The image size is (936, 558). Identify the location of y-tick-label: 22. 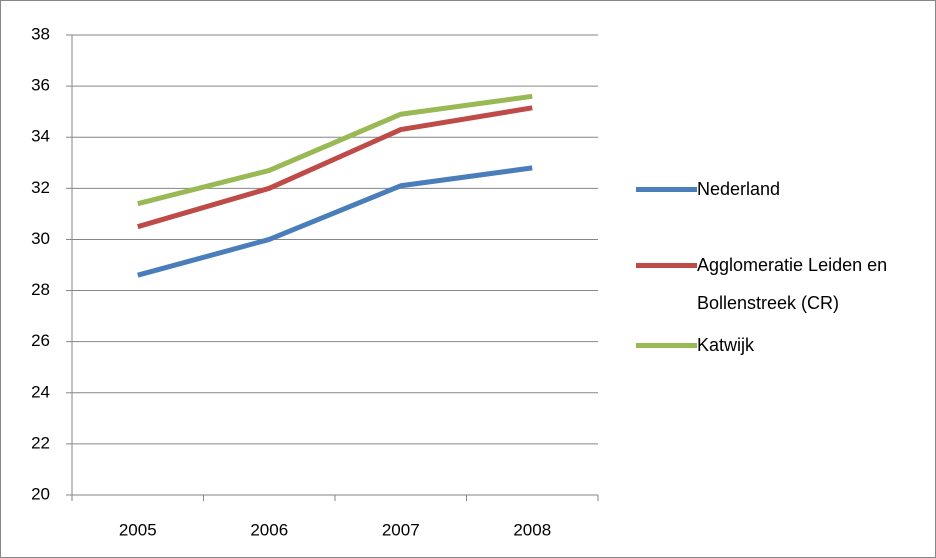
(40, 442).